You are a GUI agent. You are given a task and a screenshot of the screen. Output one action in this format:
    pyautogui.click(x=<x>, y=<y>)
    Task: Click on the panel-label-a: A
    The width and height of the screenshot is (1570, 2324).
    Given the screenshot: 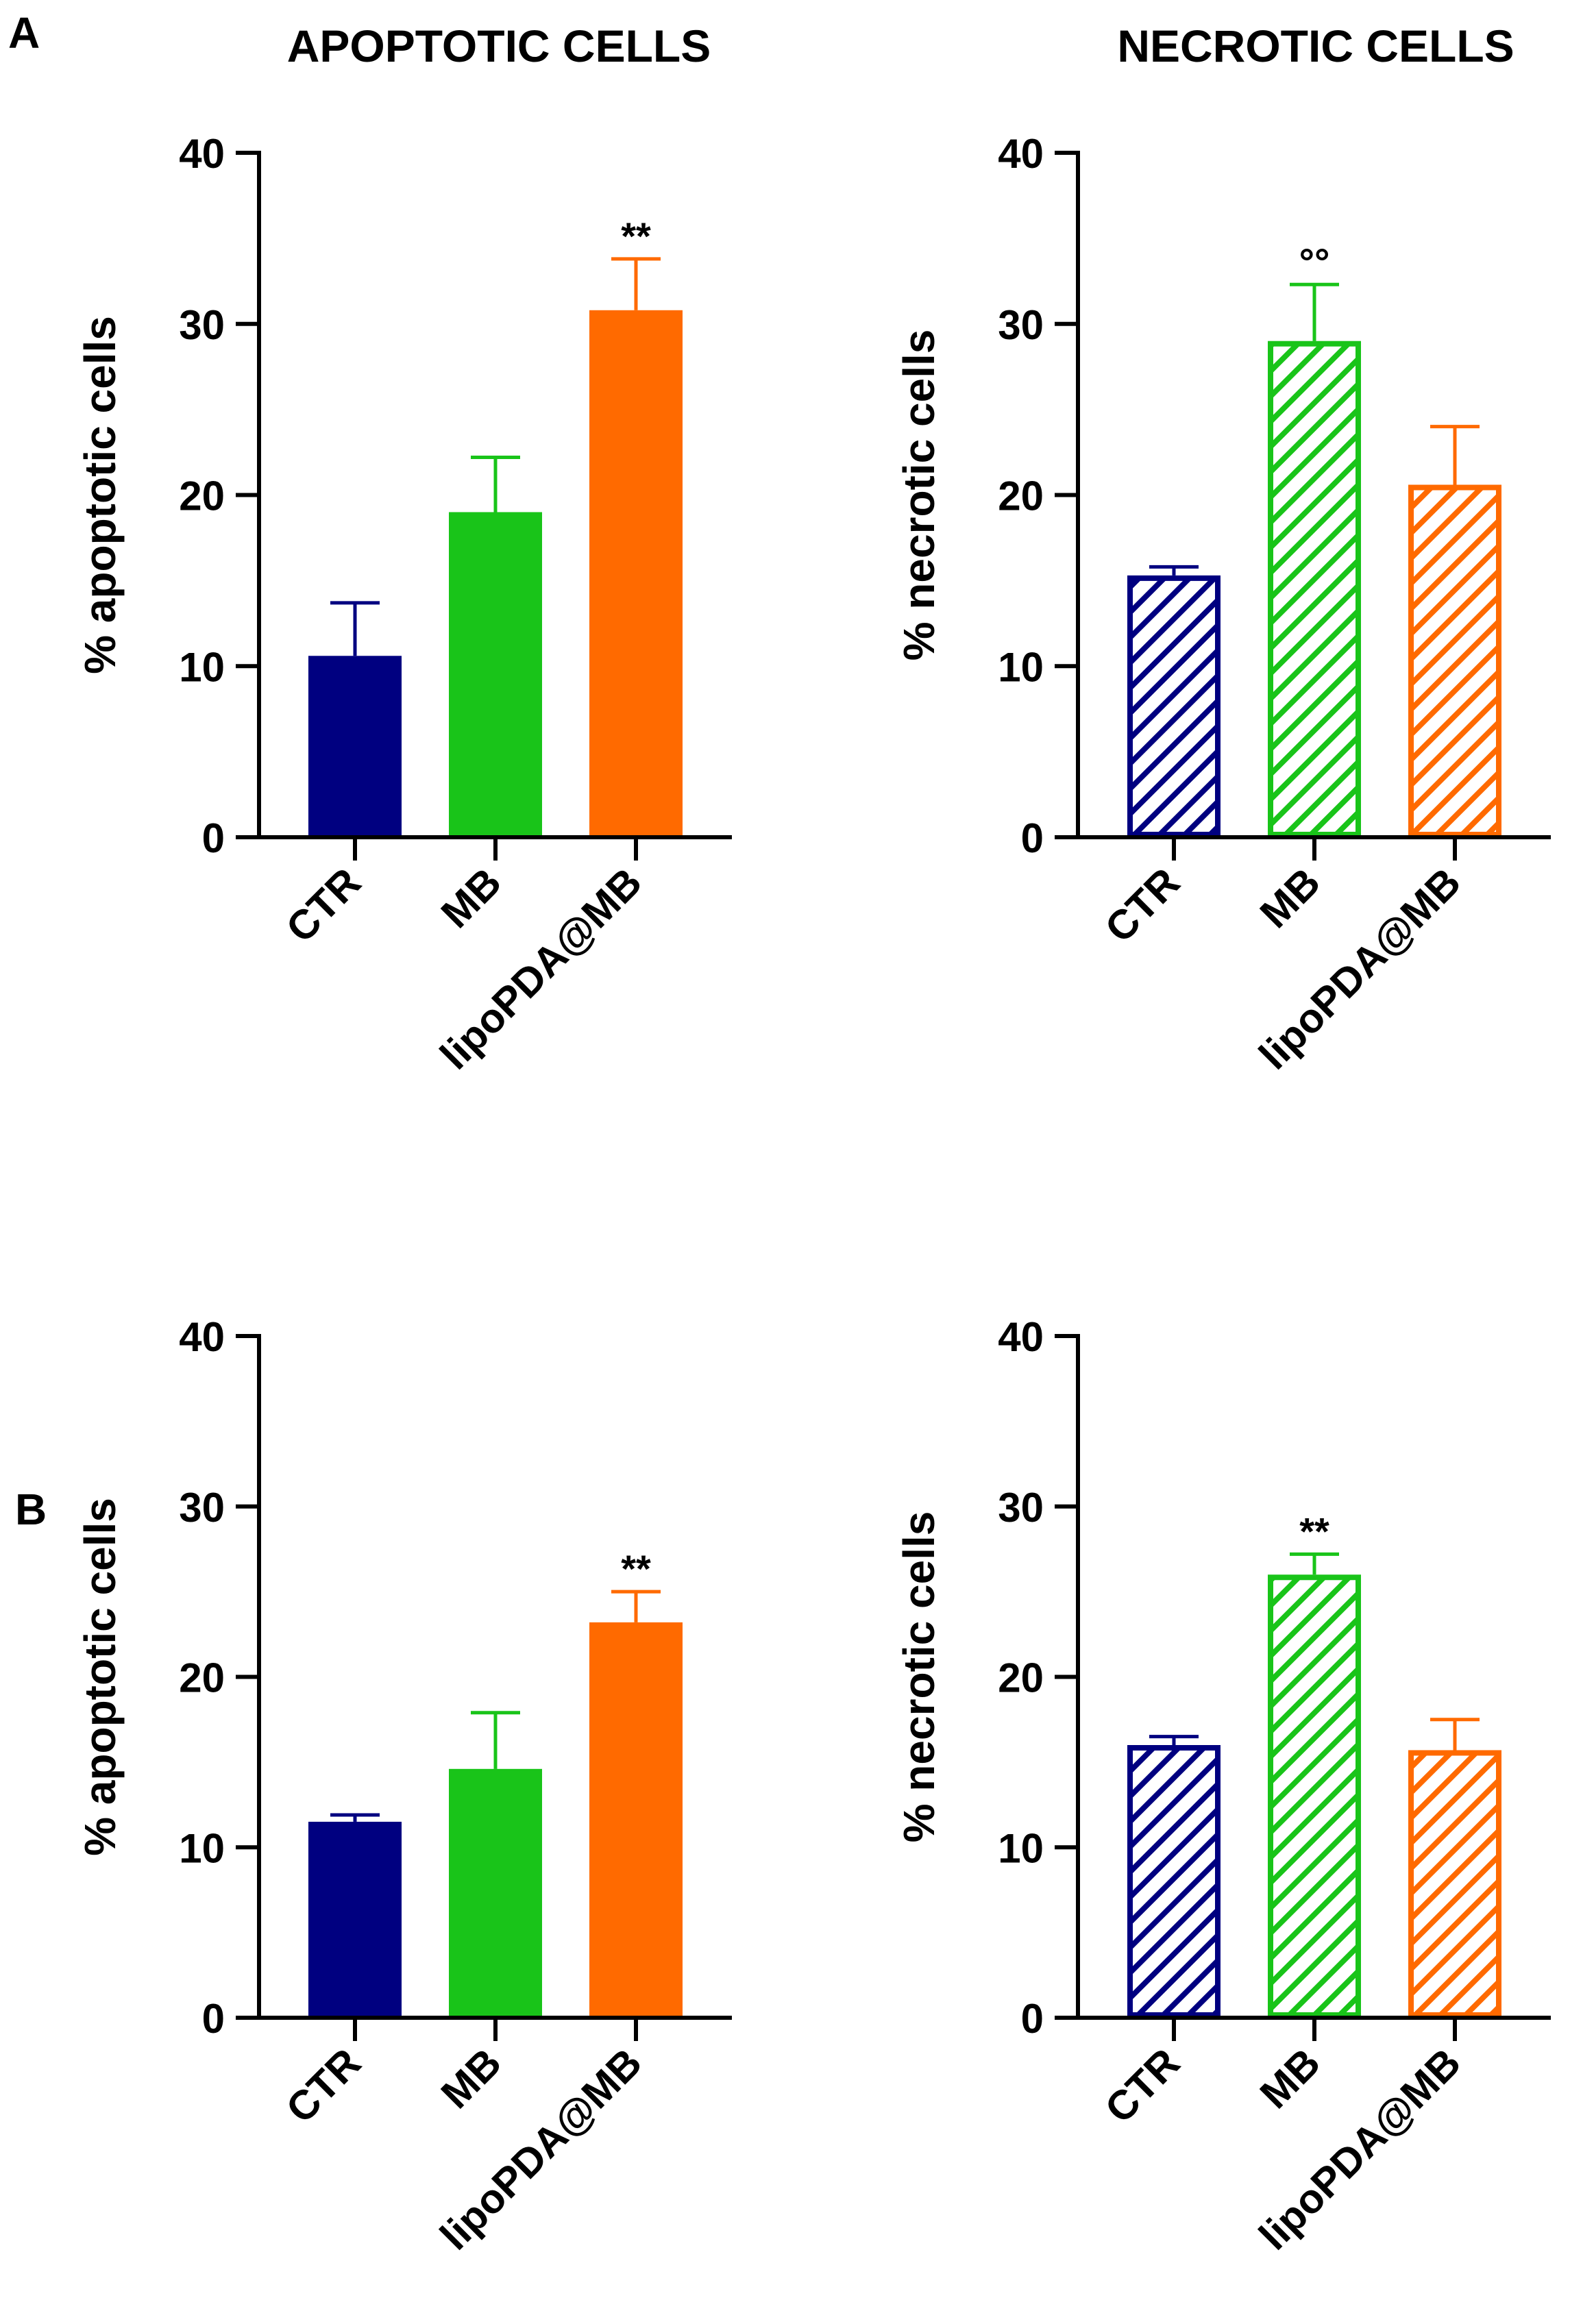 What is the action you would take?
    pyautogui.click(x=24, y=33)
    